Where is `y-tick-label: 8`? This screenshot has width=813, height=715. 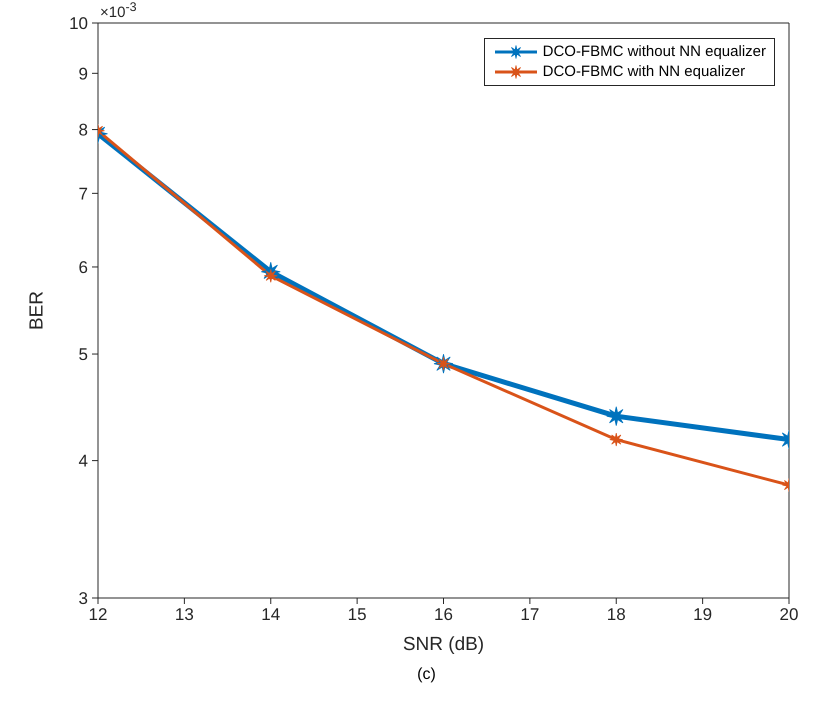
y-tick-label: 8 is located at coordinates (83, 130).